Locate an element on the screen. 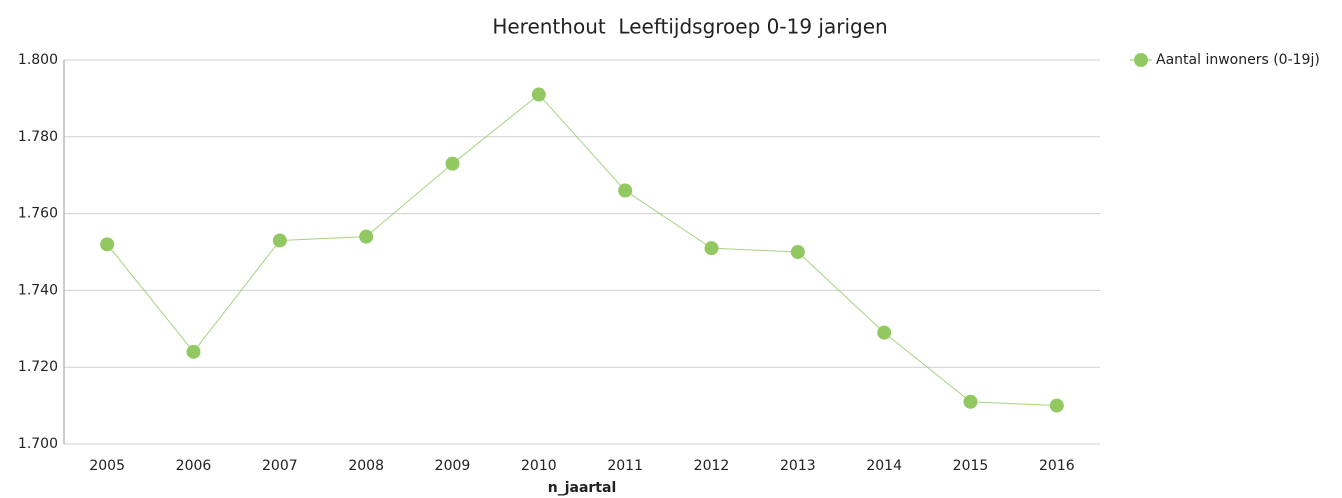 The width and height of the screenshot is (1342, 498). y-tick-label: 1.780 is located at coordinates (38, 137).